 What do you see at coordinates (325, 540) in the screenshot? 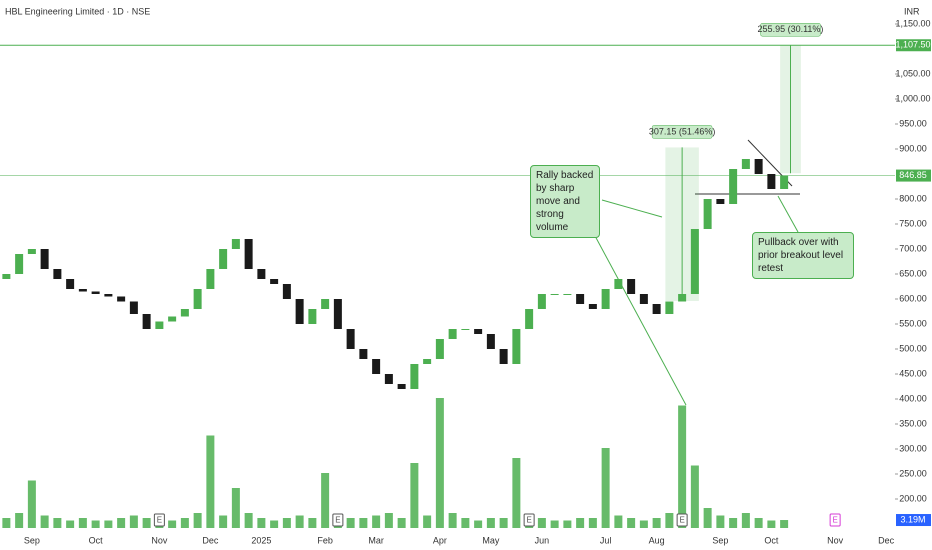
I see `x-tick-label: Feb` at bounding box center [325, 540].